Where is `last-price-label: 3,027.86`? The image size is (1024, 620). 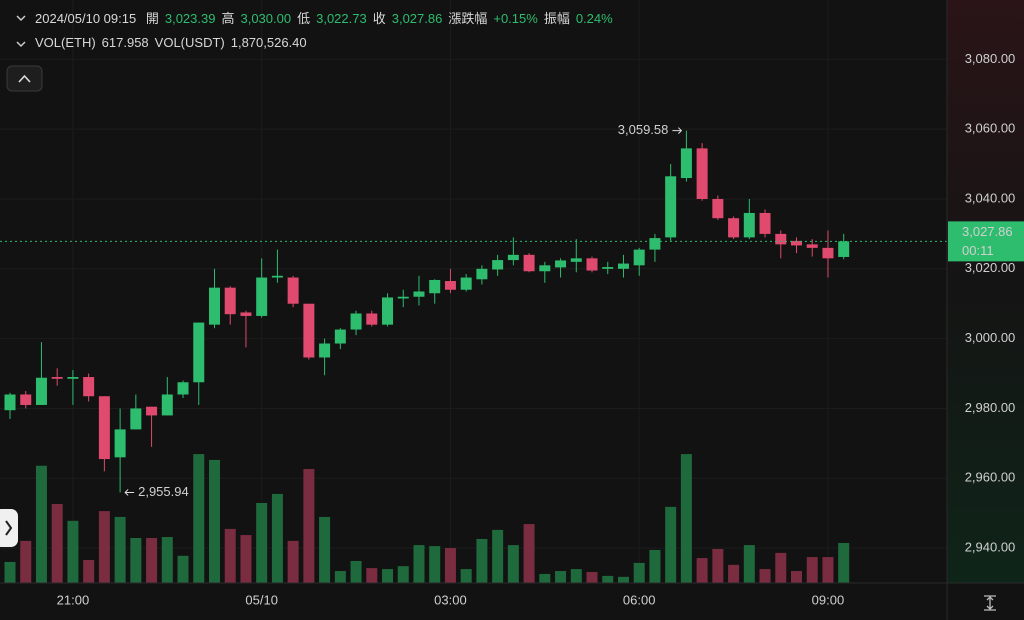
last-price-label: 3,027.86 is located at coordinates (987, 231).